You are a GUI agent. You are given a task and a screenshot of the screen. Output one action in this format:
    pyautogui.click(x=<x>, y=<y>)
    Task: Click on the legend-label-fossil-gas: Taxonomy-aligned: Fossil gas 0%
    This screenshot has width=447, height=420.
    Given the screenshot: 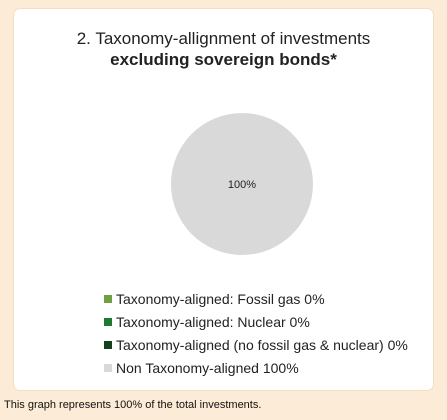 What is the action you would take?
    pyautogui.click(x=220, y=298)
    